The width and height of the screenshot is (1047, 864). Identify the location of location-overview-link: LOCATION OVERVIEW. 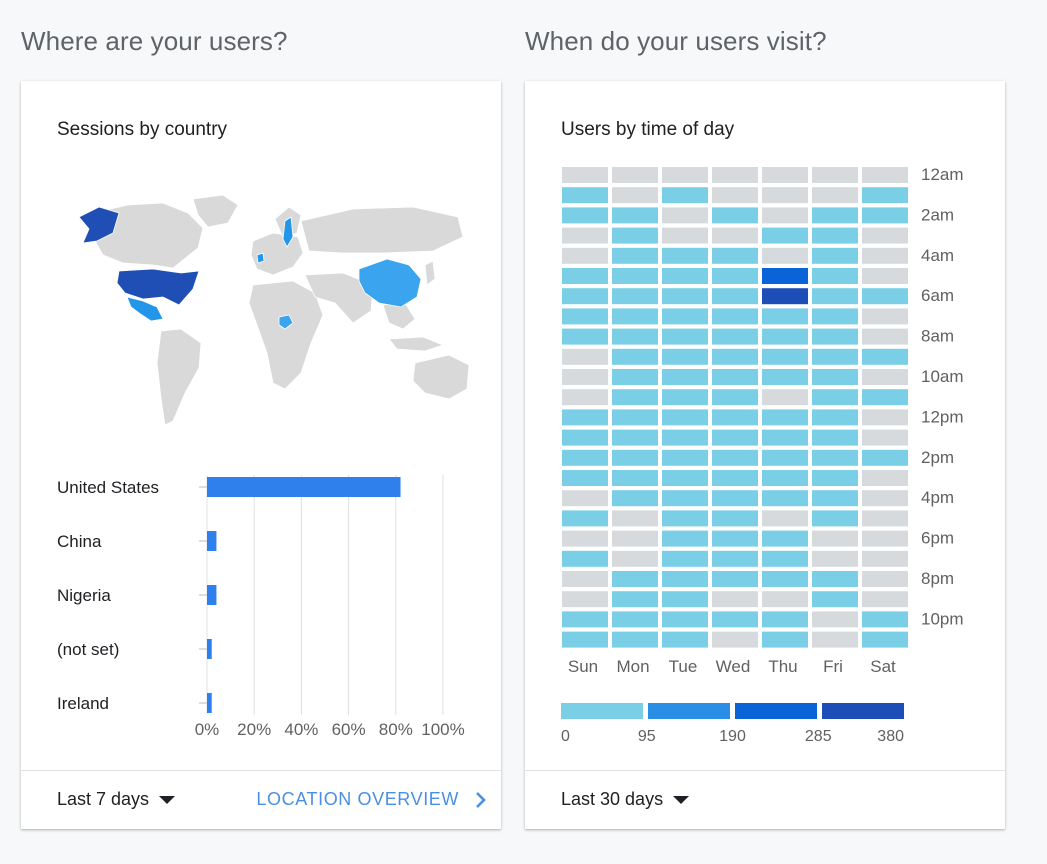
(371, 799).